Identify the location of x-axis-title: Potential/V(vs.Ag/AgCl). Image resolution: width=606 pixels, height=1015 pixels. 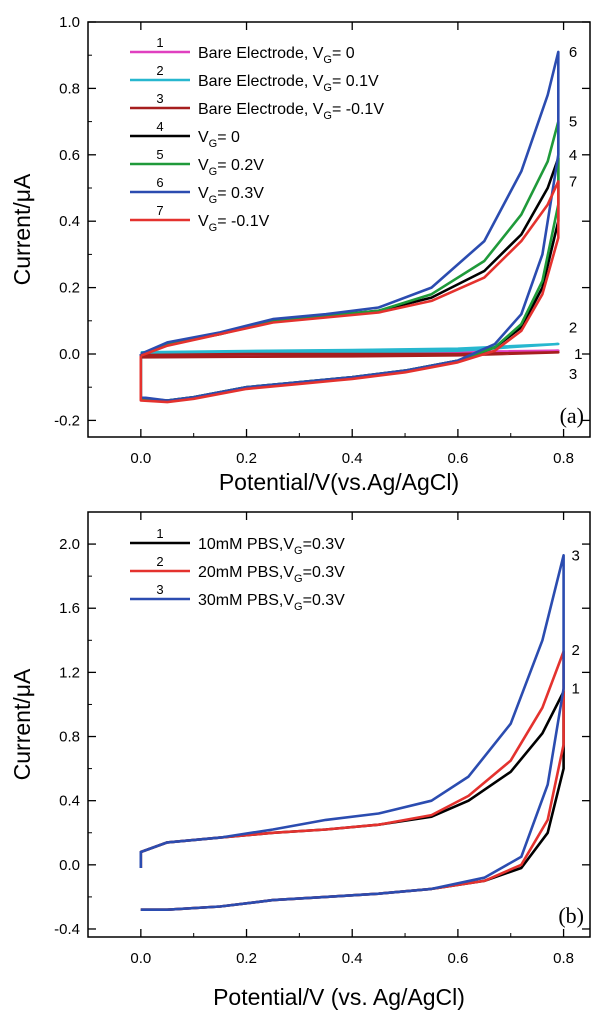
(339, 482).